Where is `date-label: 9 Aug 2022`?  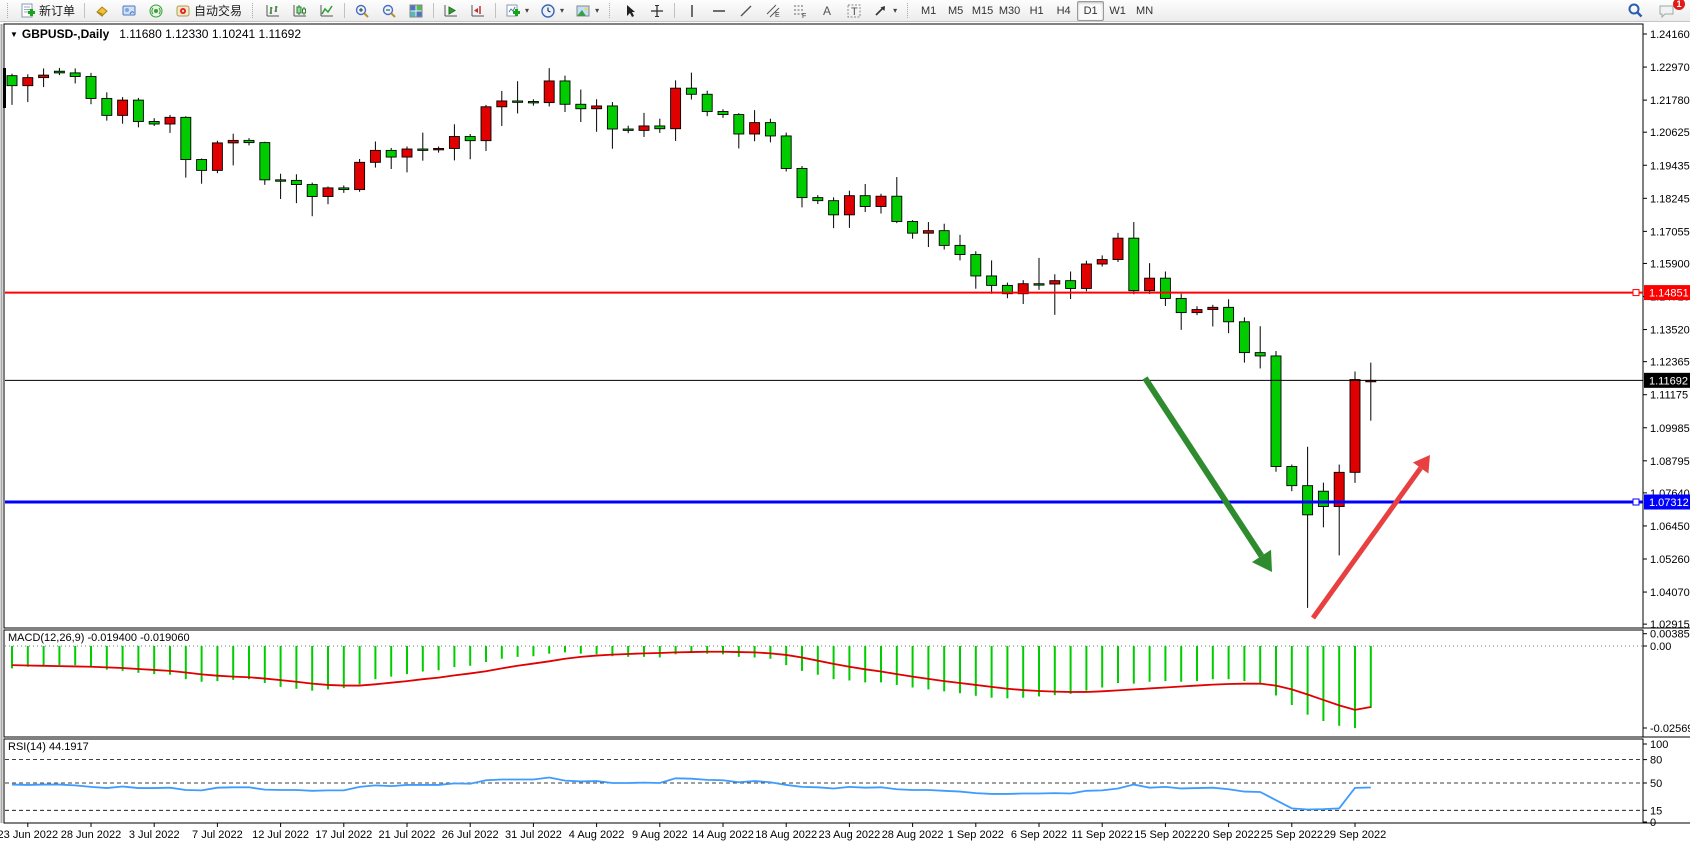
date-label: 9 Aug 2022 is located at coordinates (660, 835).